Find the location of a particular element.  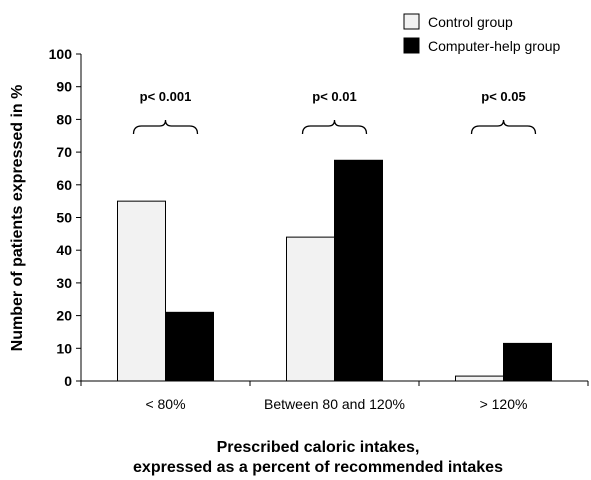

y-tick-label: 10 is located at coordinates (64, 348).